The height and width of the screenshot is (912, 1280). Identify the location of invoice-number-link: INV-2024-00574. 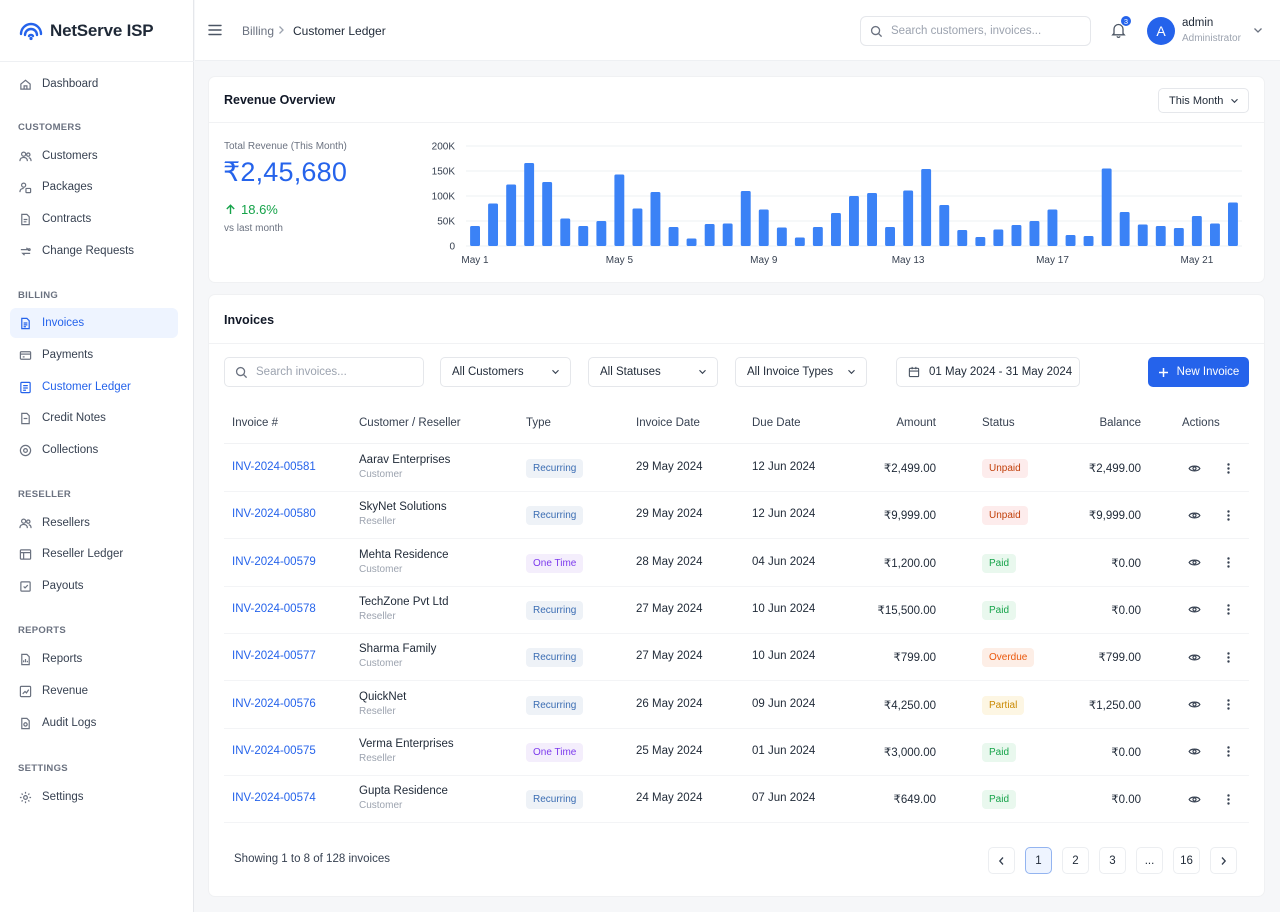
(274, 798).